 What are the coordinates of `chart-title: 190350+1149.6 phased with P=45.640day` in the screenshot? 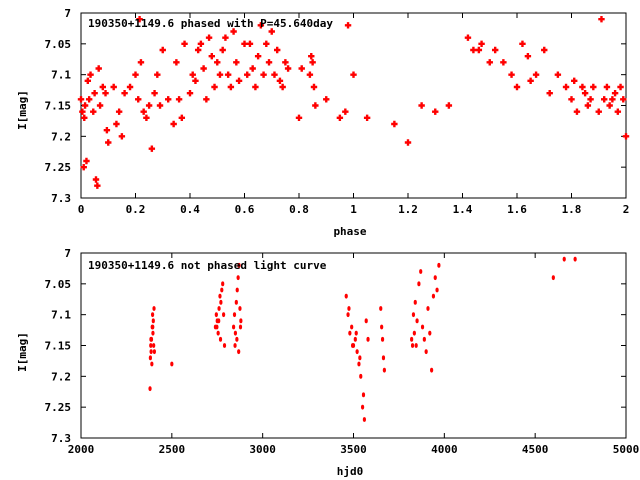 It's located at (210, 23).